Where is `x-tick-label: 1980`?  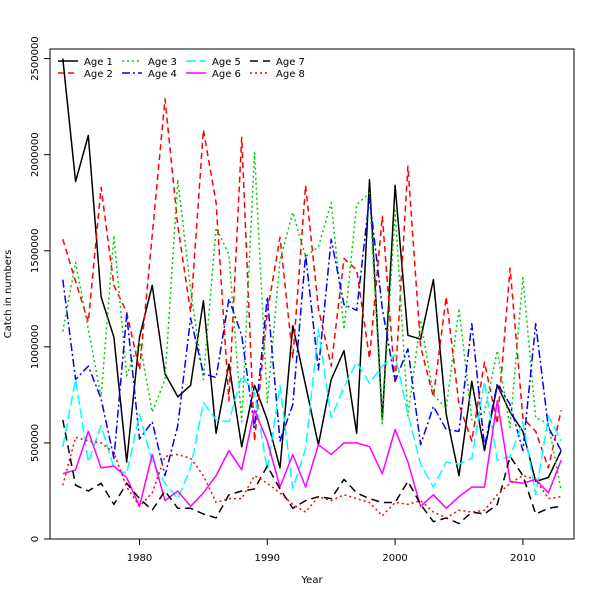 x-tick-label: 1980 is located at coordinates (139, 558).